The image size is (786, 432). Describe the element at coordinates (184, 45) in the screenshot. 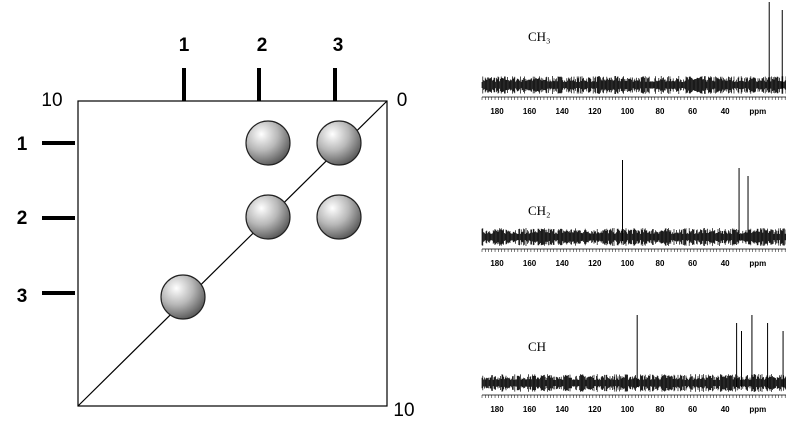

I see `top-label: 1` at that location.